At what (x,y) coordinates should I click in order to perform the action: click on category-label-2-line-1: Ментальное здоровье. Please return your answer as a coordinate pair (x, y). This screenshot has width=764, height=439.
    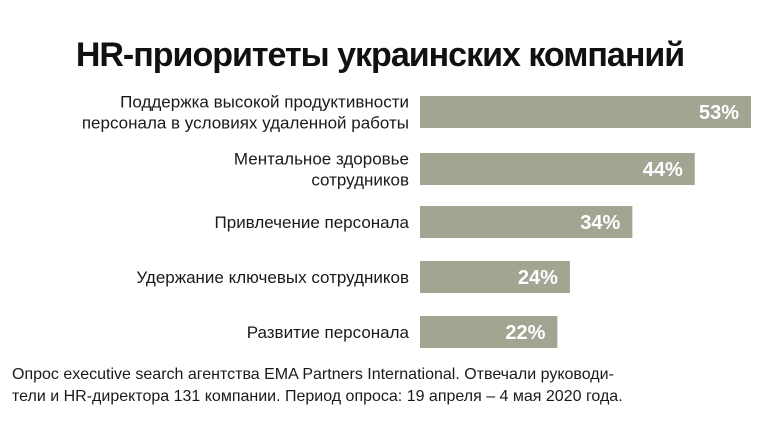
    Looking at the image, I should click on (321, 159).